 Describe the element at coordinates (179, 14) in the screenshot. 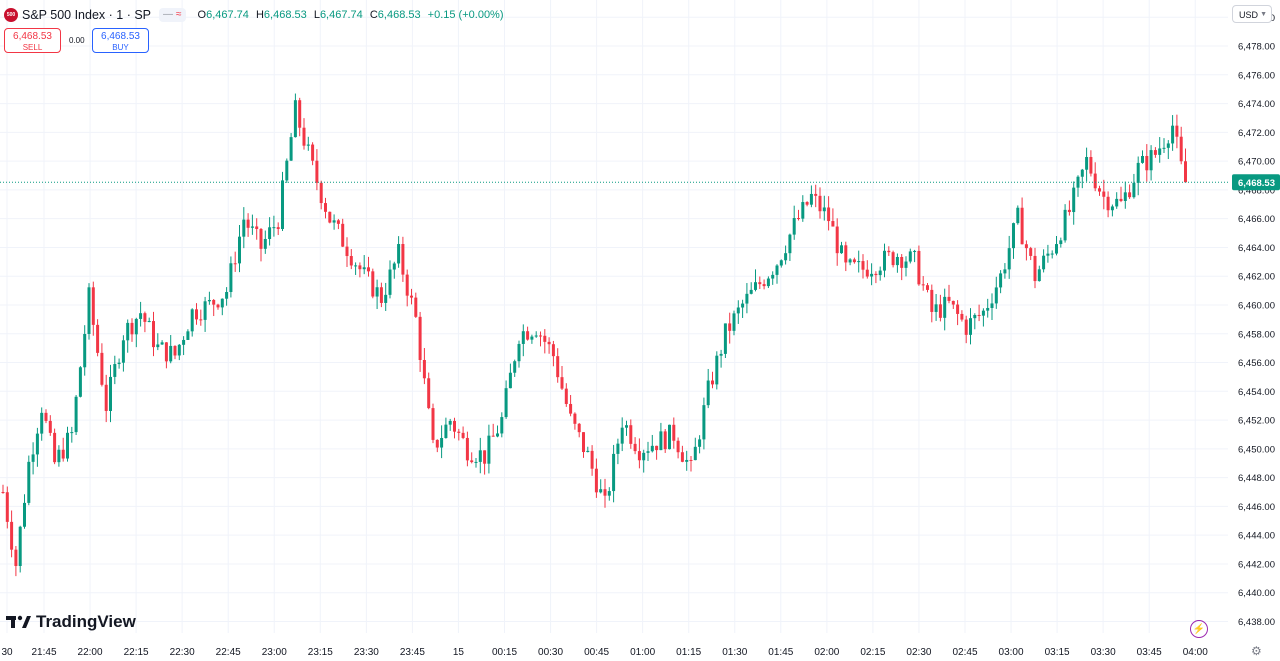

I see `wave-icon: ≈` at that location.